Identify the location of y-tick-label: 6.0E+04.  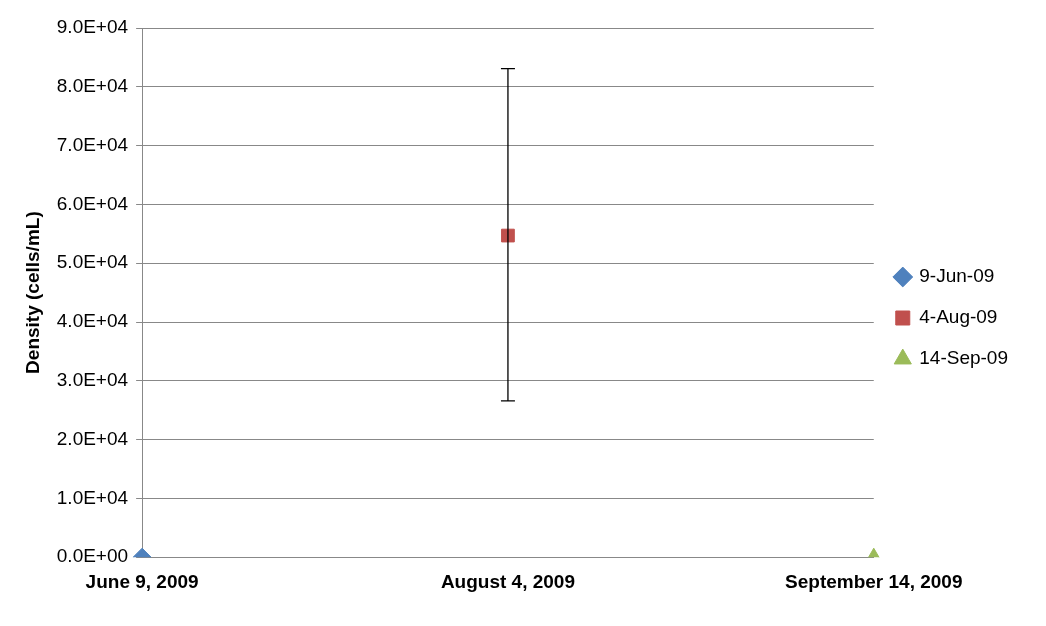
(92, 203).